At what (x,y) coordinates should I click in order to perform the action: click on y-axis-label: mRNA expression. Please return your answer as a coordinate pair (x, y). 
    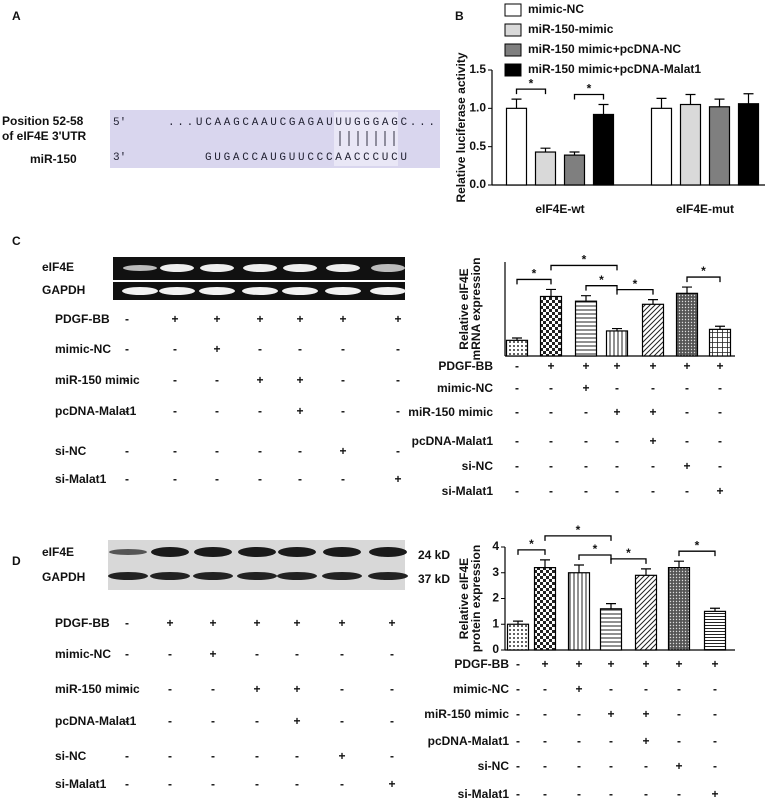
    Looking at the image, I should click on (476, 309).